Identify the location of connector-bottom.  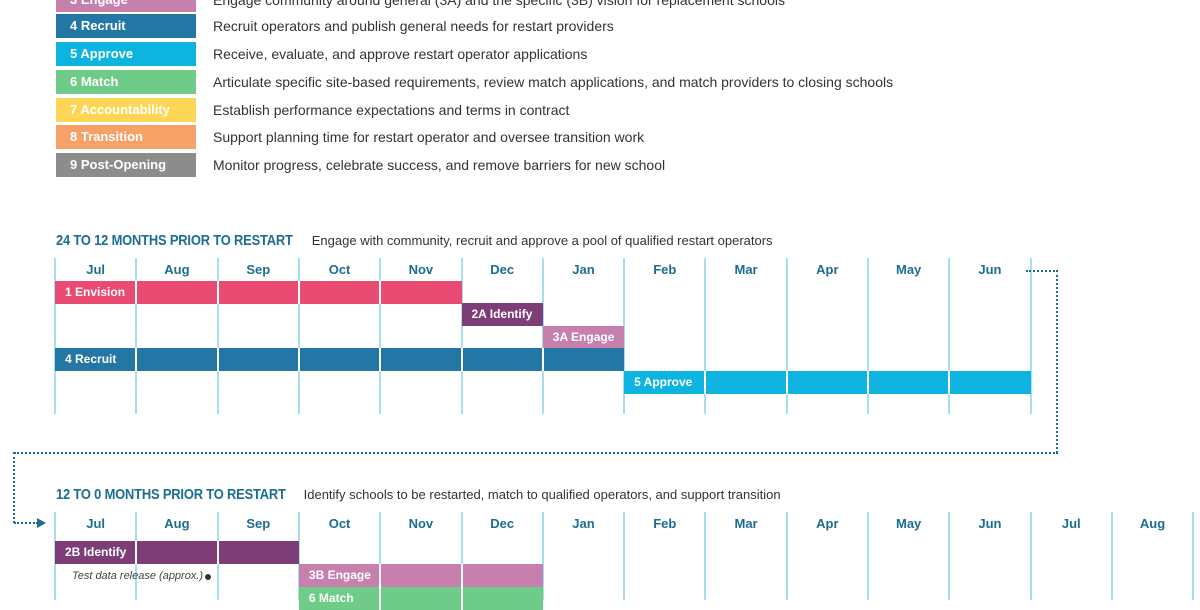
(26, 523).